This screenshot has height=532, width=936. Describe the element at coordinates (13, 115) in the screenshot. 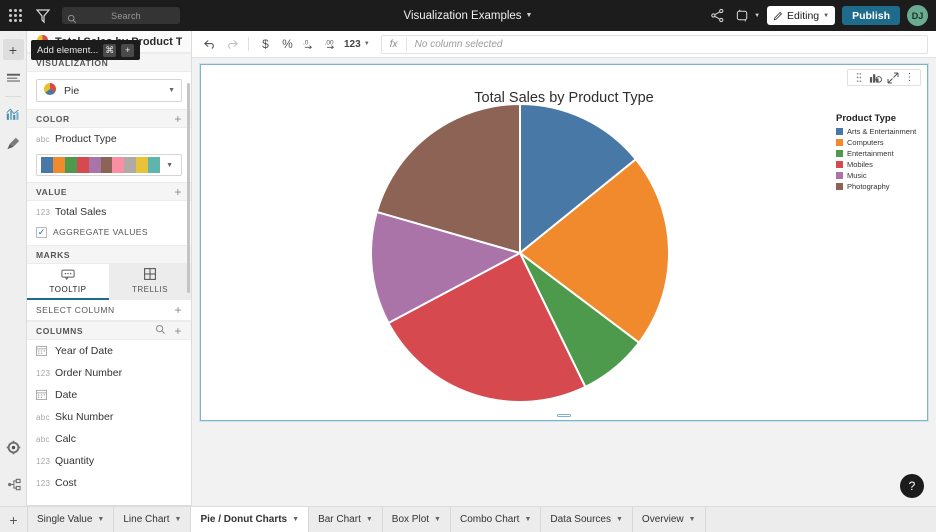

I see `charts-button` at that location.